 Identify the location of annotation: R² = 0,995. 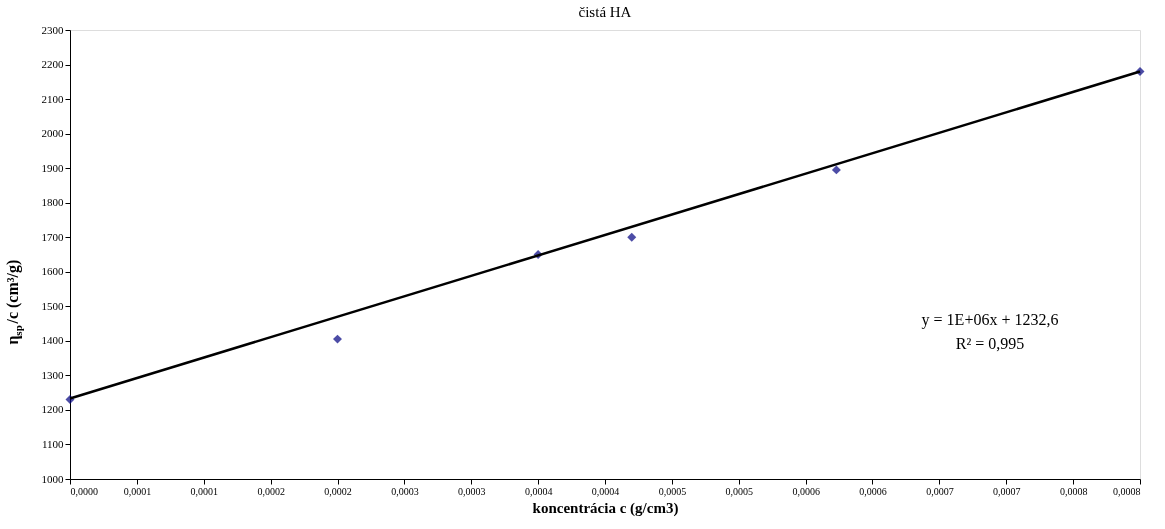
(990, 343).